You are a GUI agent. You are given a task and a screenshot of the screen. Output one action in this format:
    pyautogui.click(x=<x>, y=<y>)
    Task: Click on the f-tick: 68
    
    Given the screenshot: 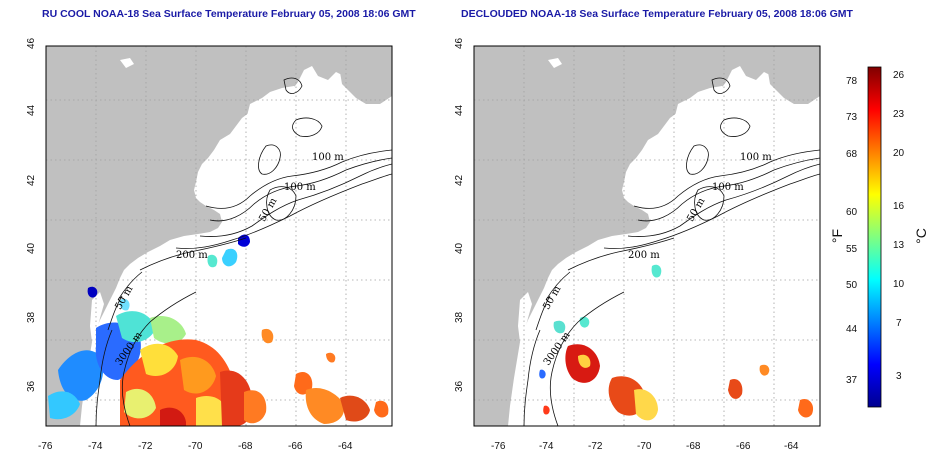 What is the action you would take?
    pyautogui.click(x=852, y=154)
    